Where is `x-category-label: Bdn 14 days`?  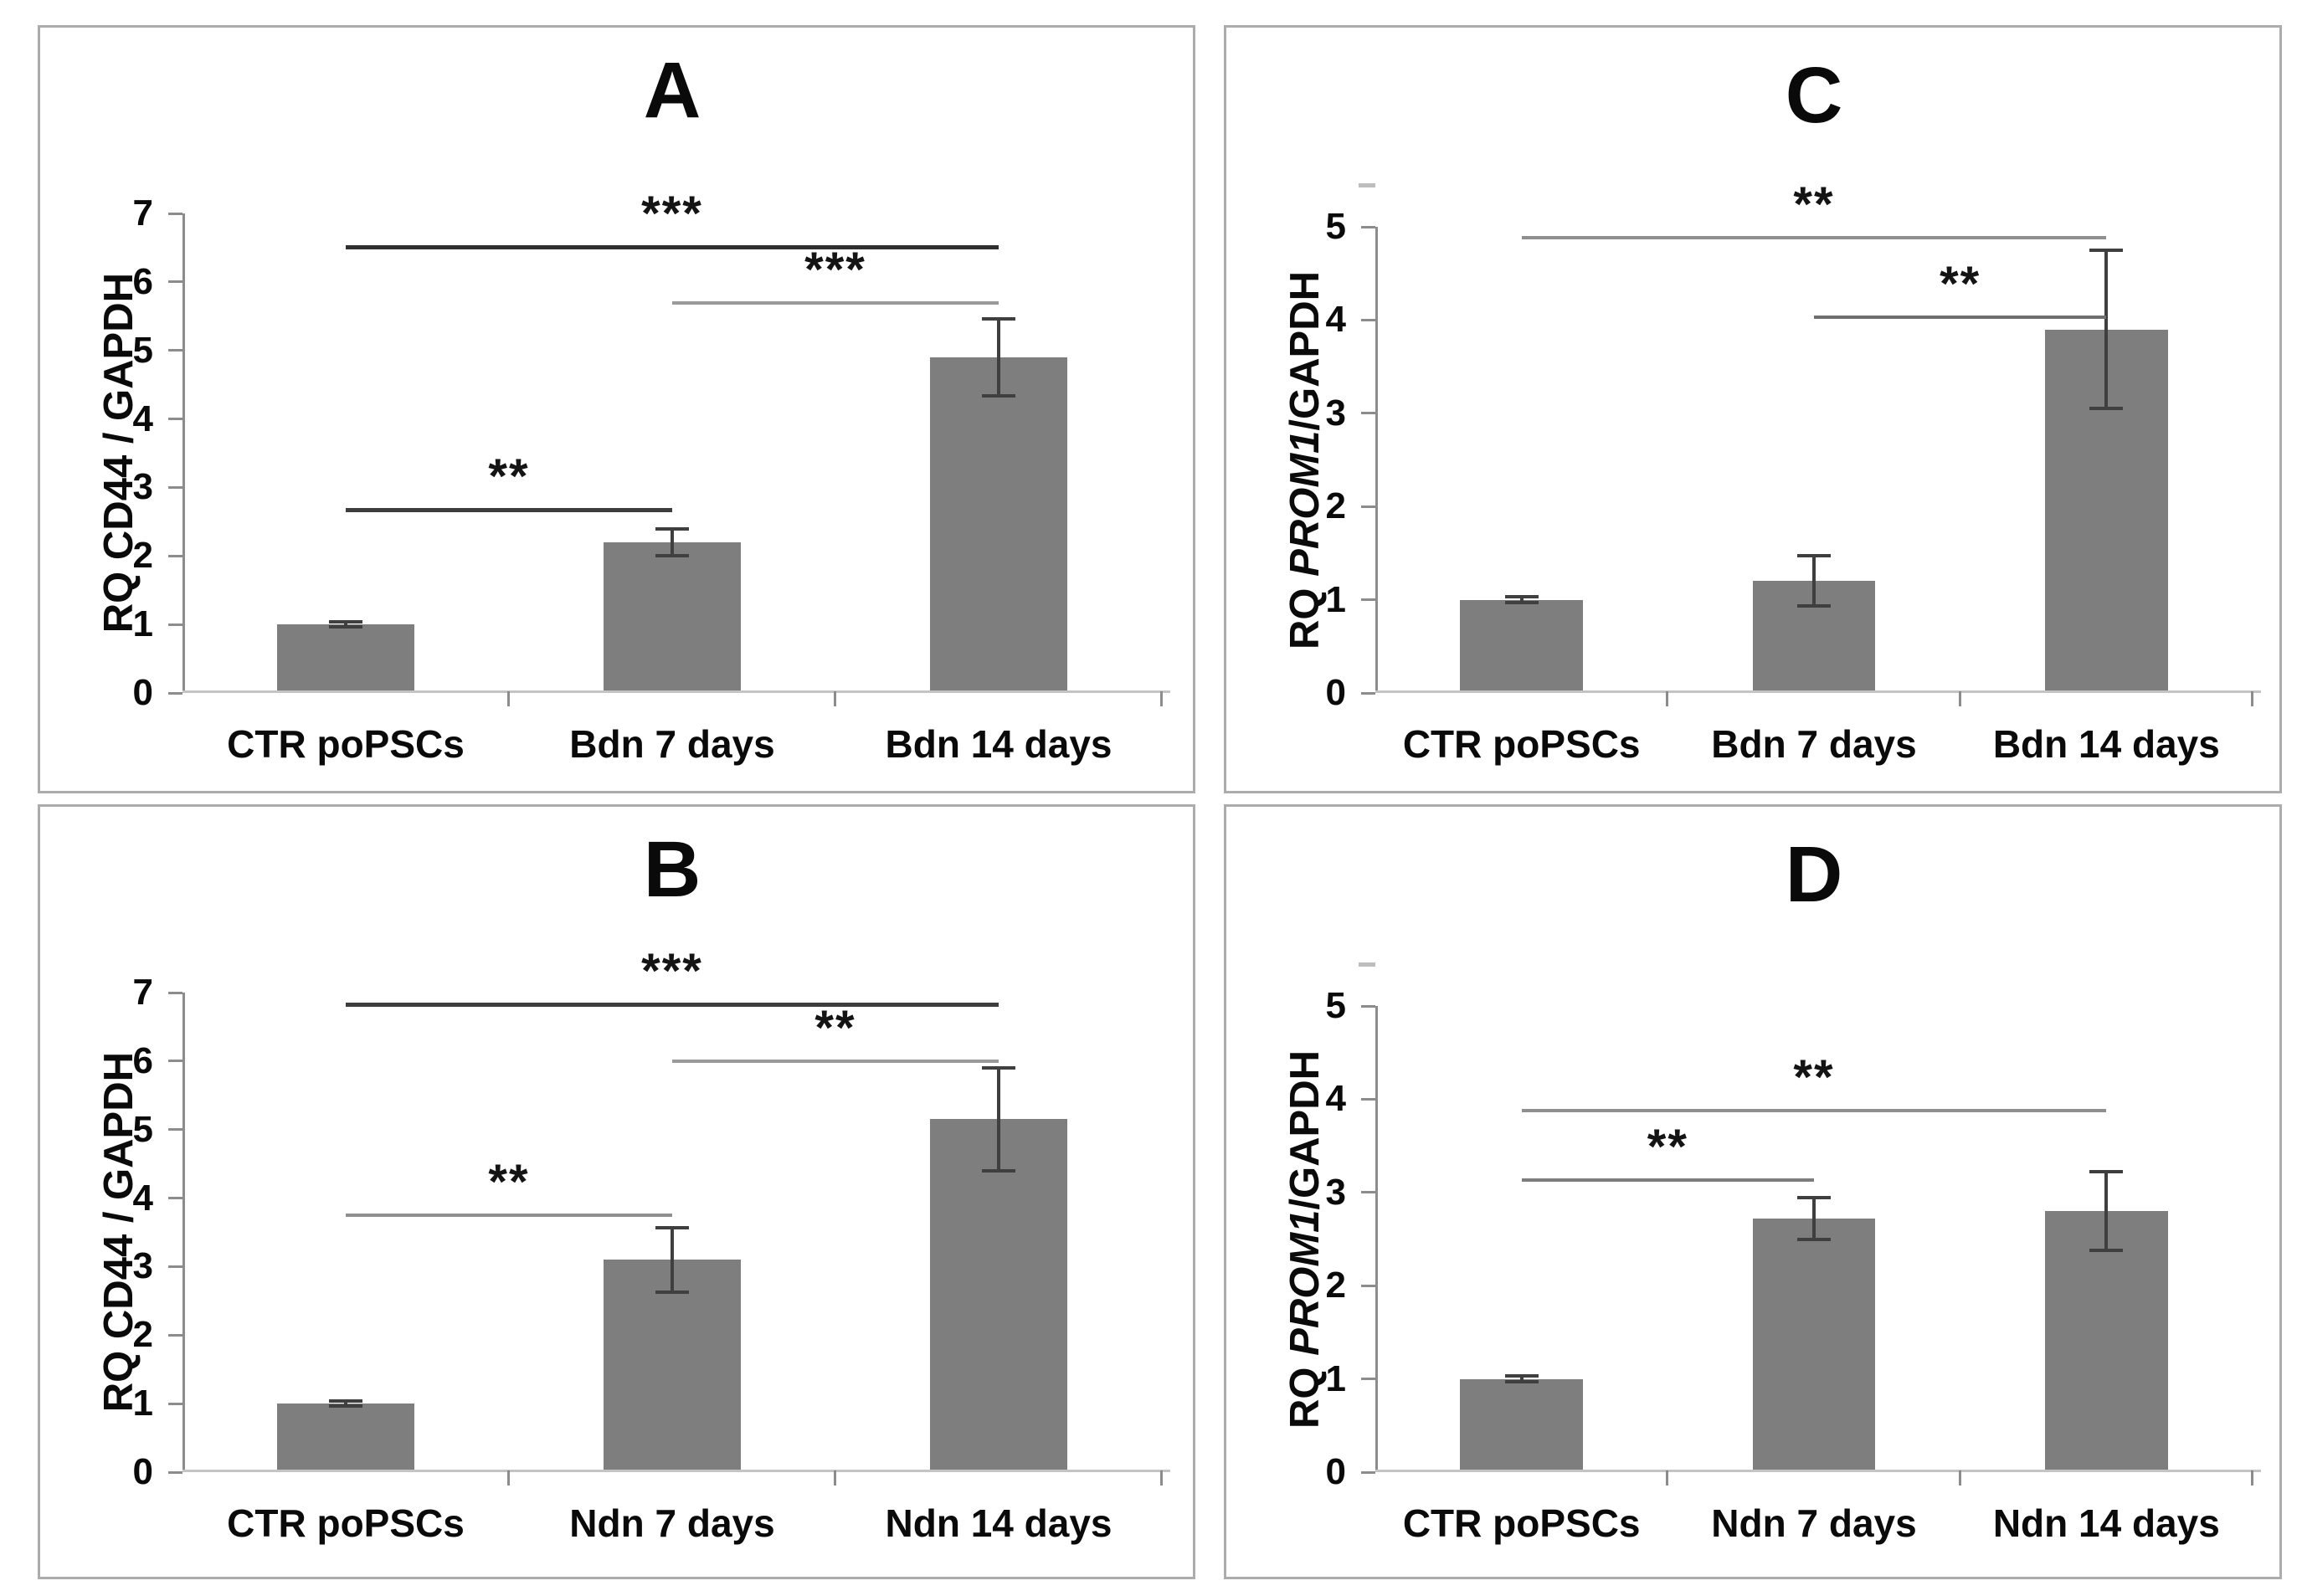 x-category-label: Bdn 14 days is located at coordinates (2106, 744).